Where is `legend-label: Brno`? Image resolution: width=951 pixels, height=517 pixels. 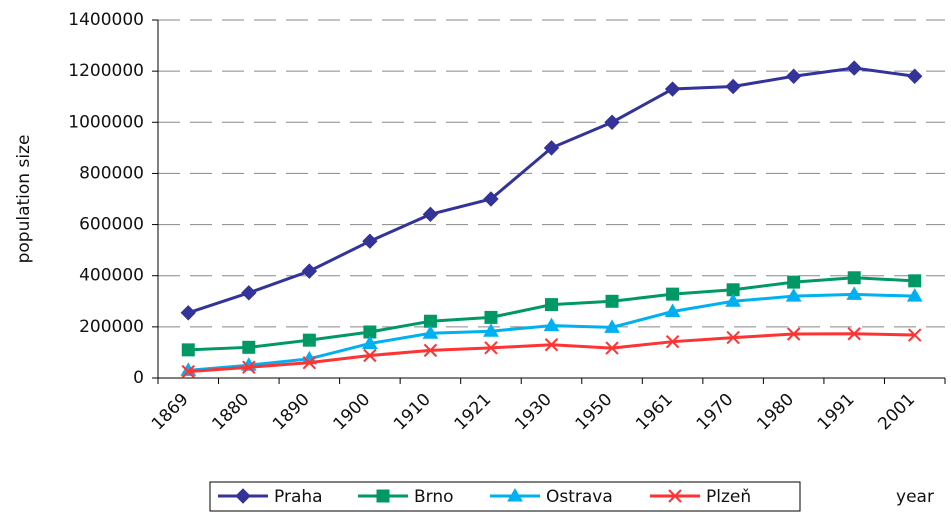 legend-label: Brno is located at coordinates (434, 497).